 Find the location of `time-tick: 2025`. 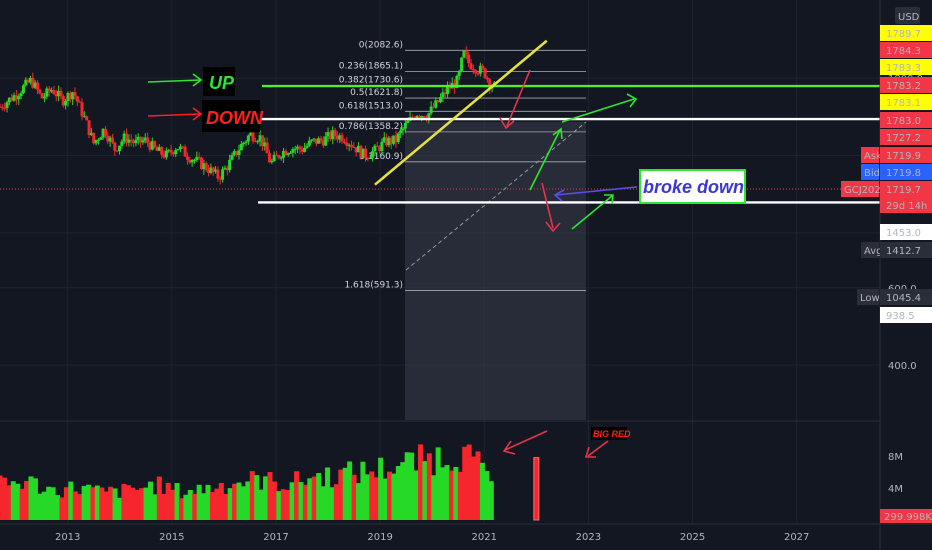

time-tick: 2025 is located at coordinates (692, 537).